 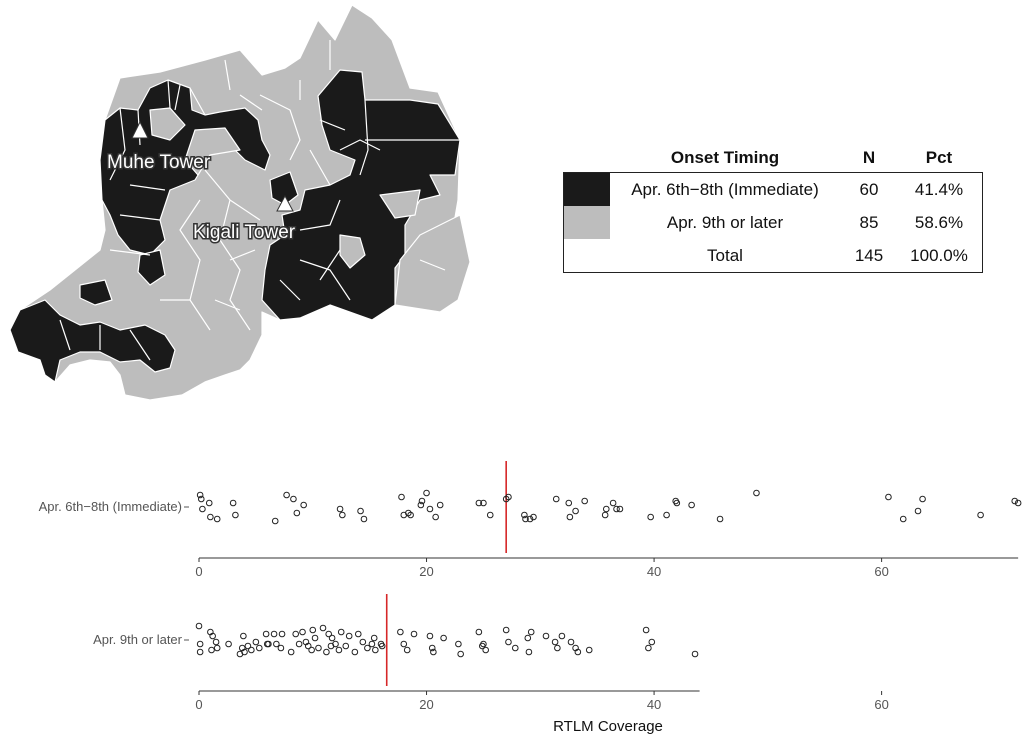 What do you see at coordinates (426, 571) in the screenshot?
I see `x-tick-label: 20` at bounding box center [426, 571].